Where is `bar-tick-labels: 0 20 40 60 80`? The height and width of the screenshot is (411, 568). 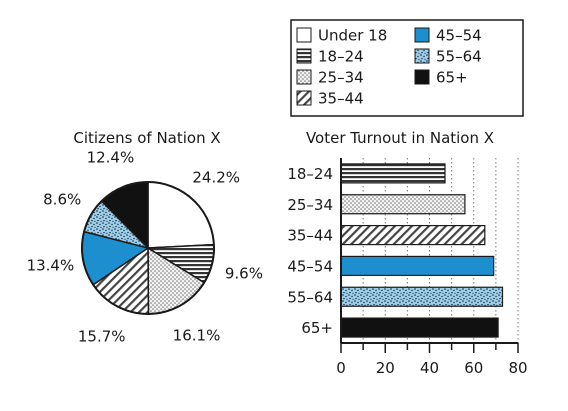
bar-tick-labels: 0 20 40 60 80 is located at coordinates (431, 368).